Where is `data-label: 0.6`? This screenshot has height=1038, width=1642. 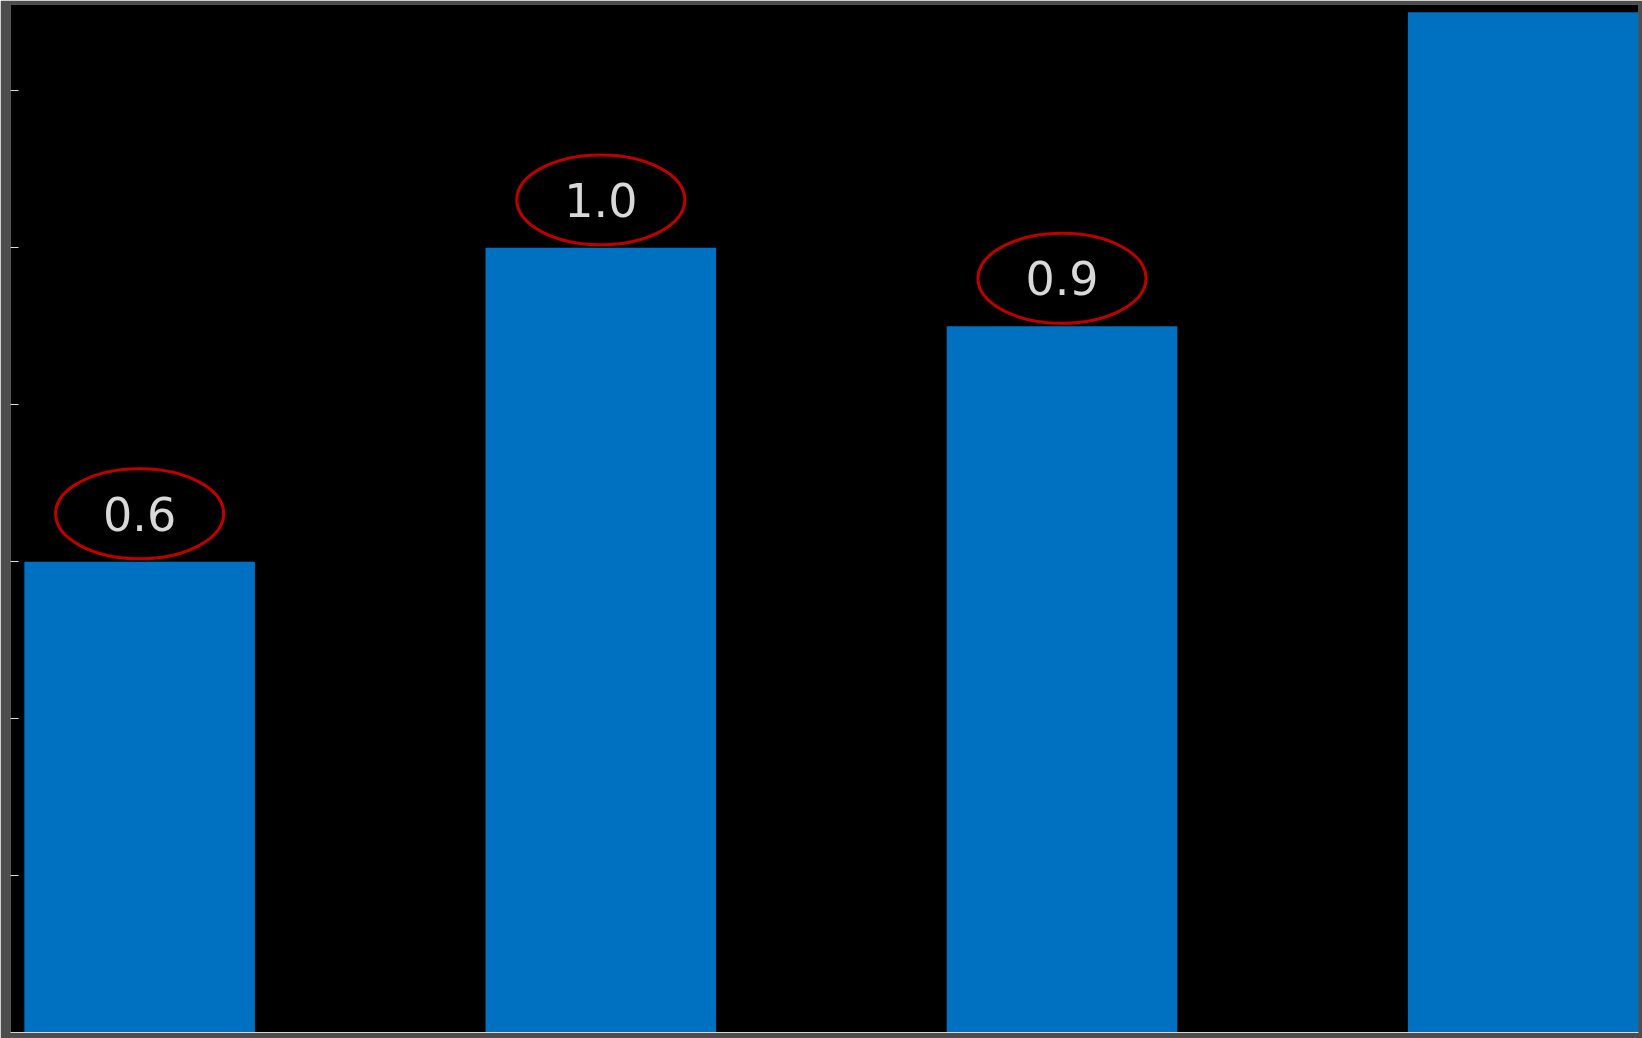 data-label: 0.6 is located at coordinates (140, 514).